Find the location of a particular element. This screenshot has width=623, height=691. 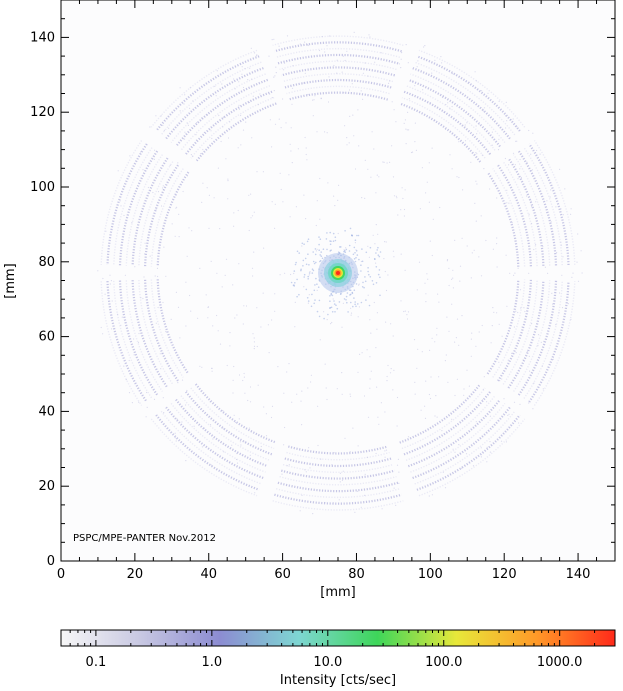

hot-spot-level is located at coordinates (338, 273).